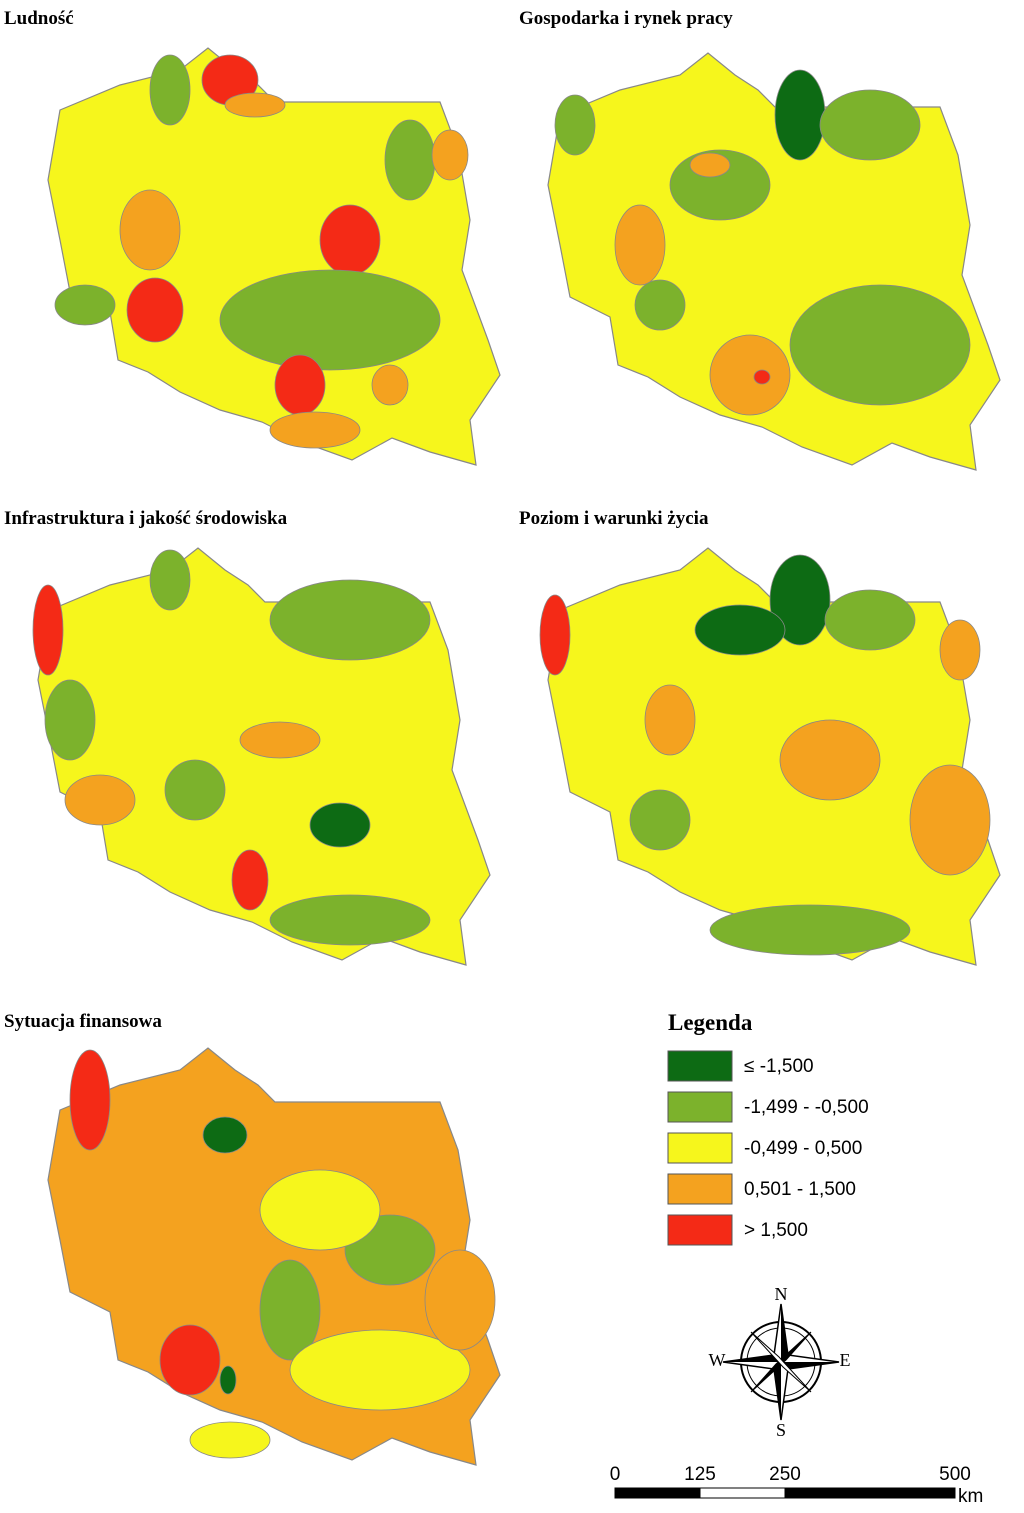 The image size is (1024, 1513). Describe the element at coordinates (717, 1360) in the screenshot. I see `compass-label: W` at that location.